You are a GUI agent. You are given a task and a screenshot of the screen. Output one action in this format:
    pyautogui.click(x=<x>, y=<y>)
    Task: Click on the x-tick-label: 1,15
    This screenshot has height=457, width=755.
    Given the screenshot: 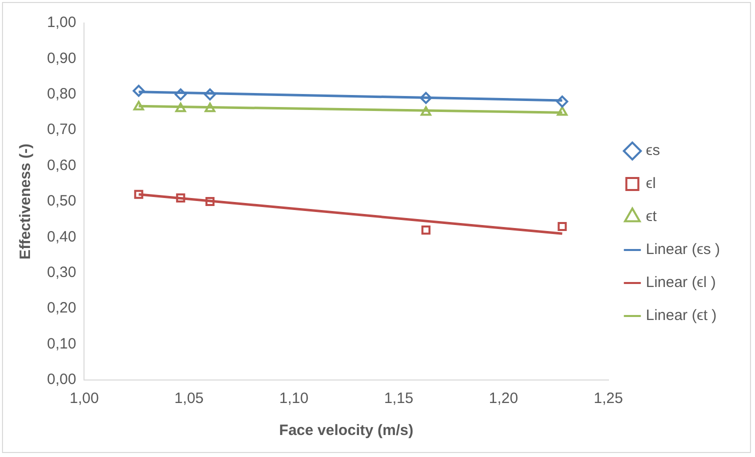 What is the action you would take?
    pyautogui.click(x=399, y=399)
    